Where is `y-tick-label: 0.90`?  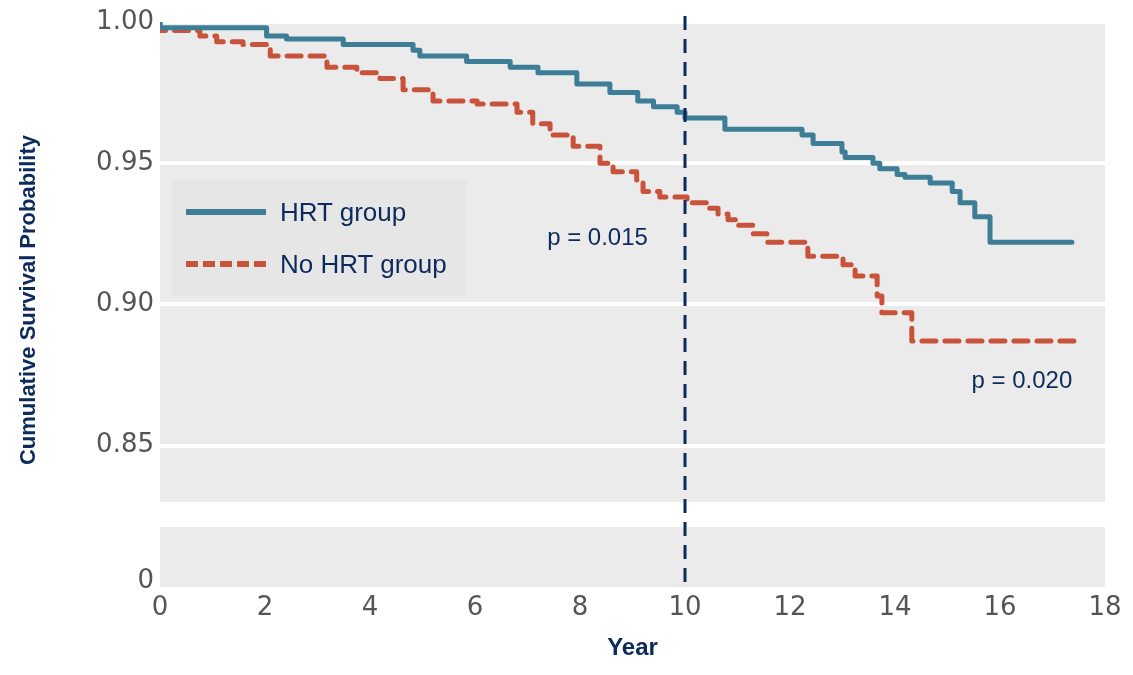
y-tick-label: 0.90 is located at coordinates (125, 302).